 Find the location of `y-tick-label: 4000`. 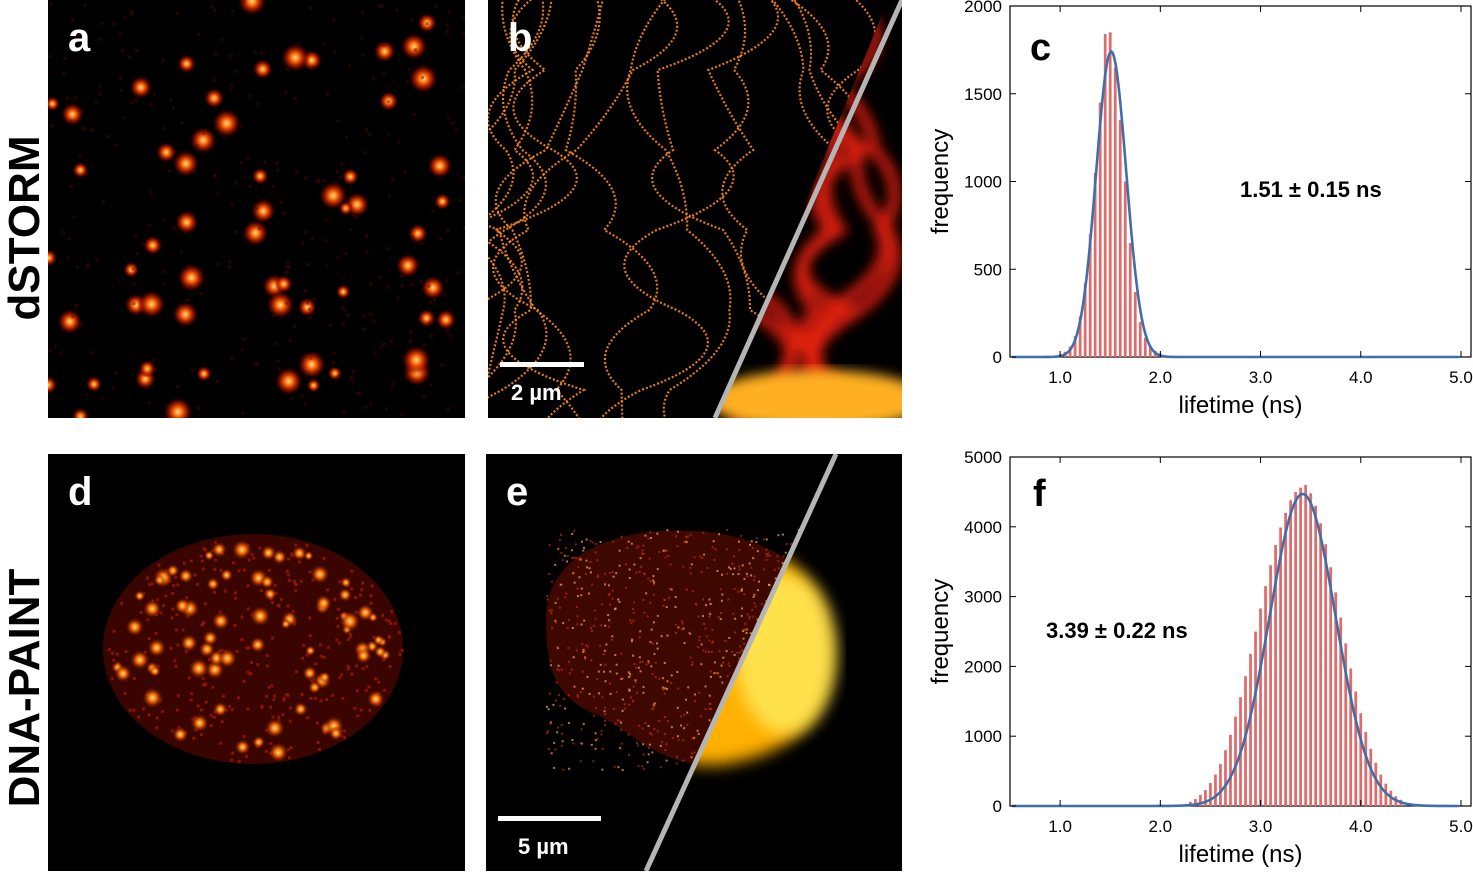

y-tick-label: 4000 is located at coordinates (983, 527).